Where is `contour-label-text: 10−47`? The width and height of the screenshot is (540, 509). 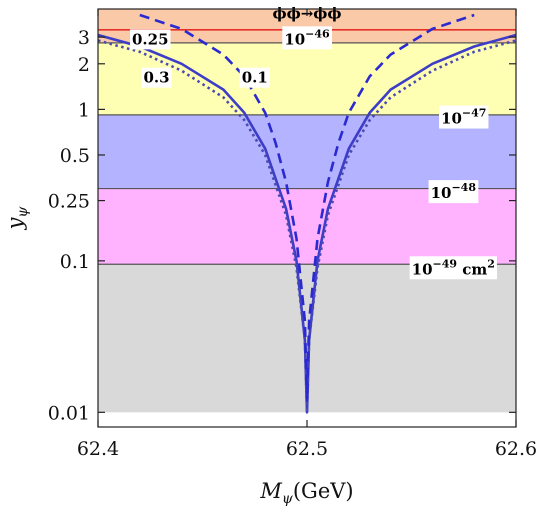
contour-label-text: 10−47 is located at coordinates (463, 117).